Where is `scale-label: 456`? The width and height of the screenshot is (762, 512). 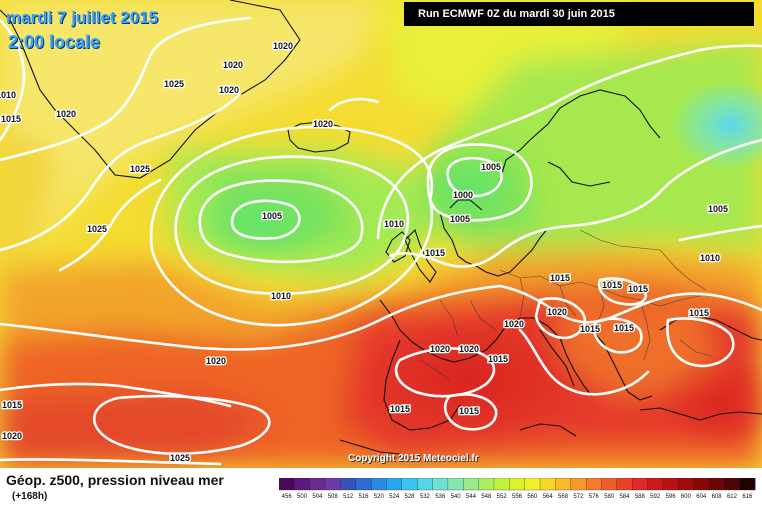 scale-label: 456 is located at coordinates (287, 497).